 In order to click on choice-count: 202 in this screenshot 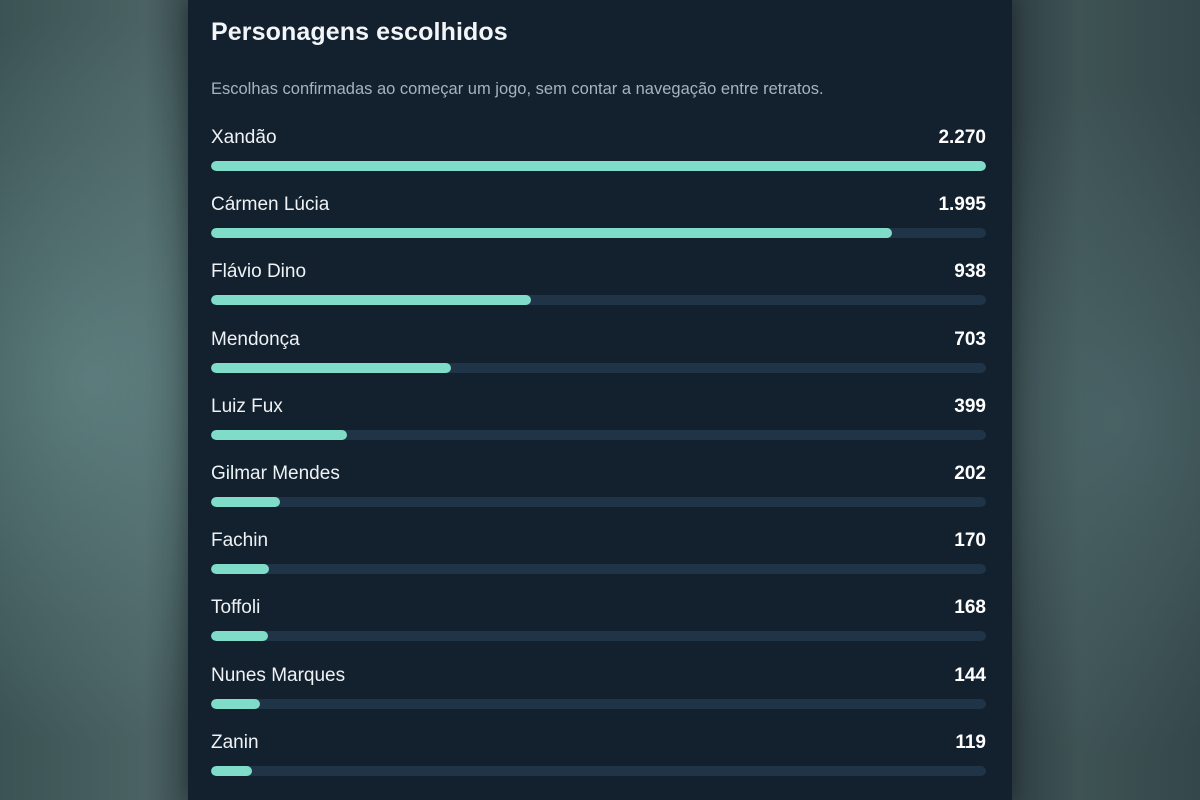, I will do `click(970, 473)`.